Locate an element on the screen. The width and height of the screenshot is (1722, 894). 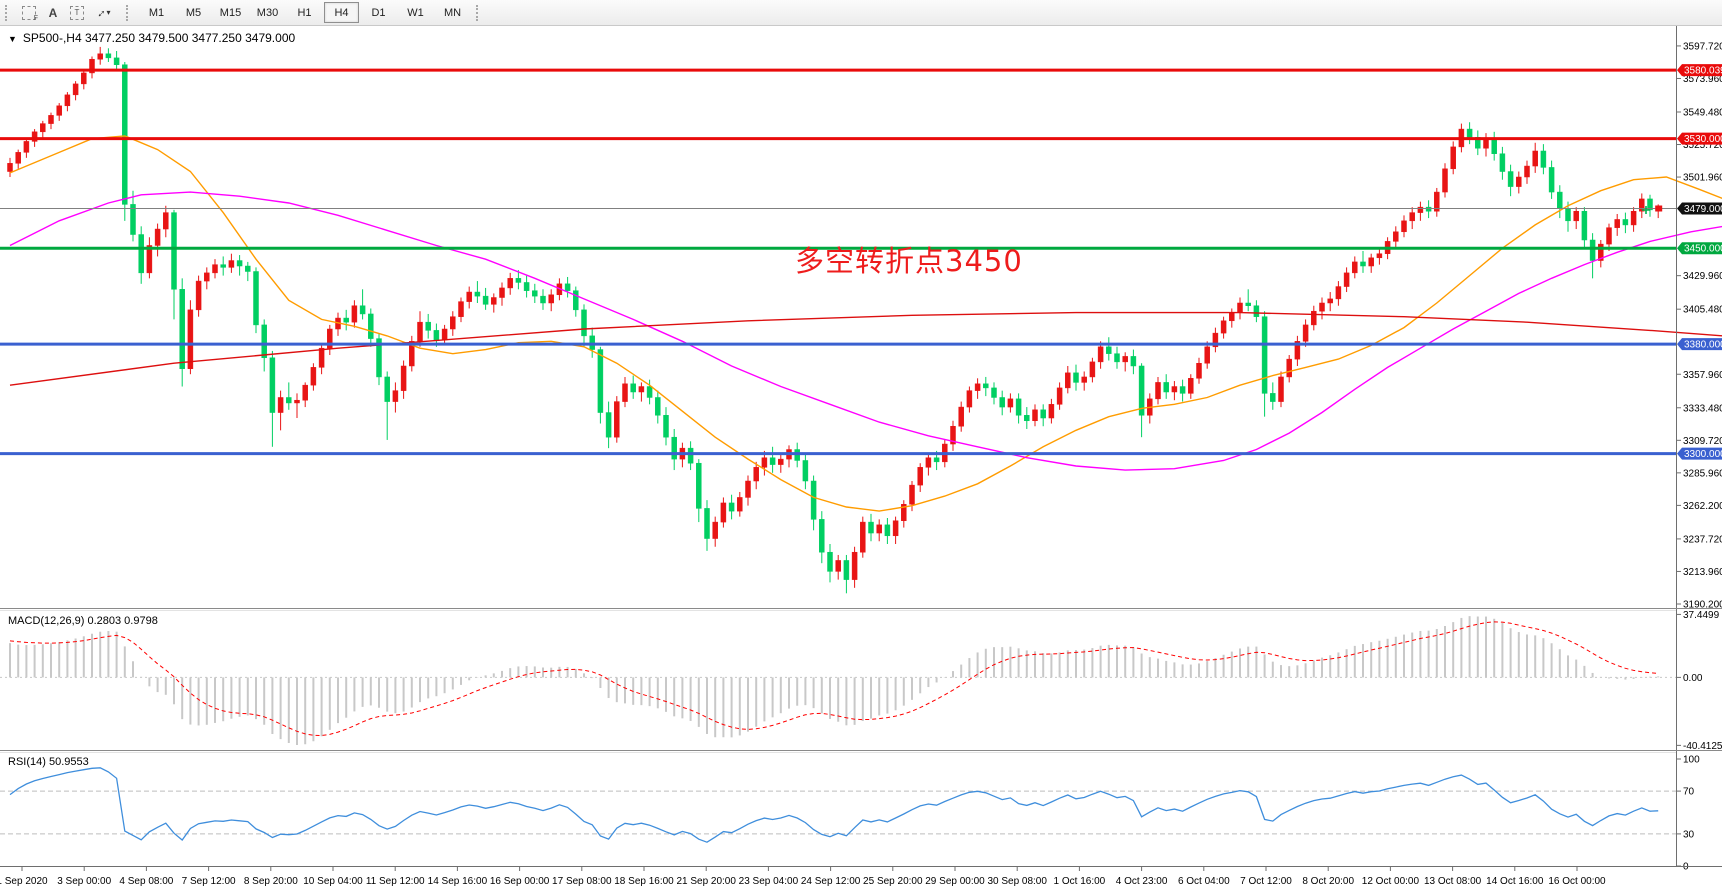
time-label: 13 Oct 08:00 is located at coordinates (1453, 881).